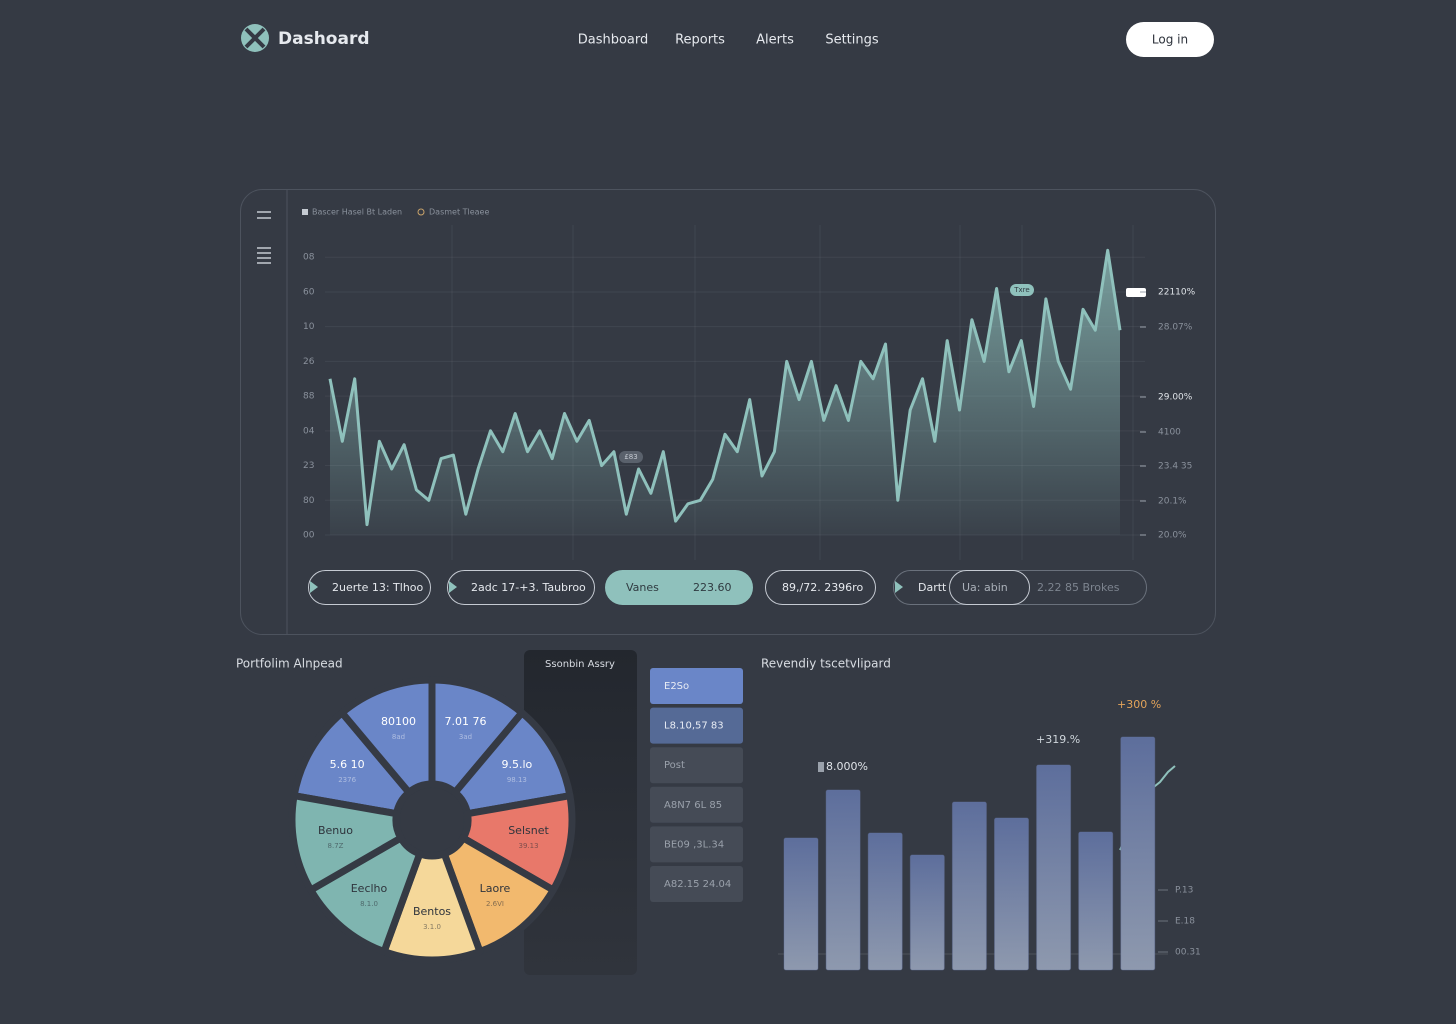 The width and height of the screenshot is (1456, 1024). I want to click on area-line, so click(725, 387).